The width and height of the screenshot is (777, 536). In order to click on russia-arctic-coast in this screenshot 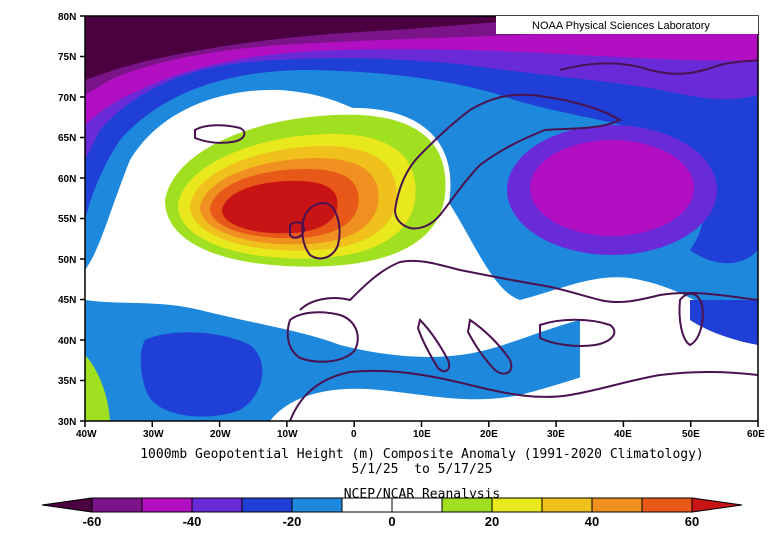, I will do `click(658, 67)`.